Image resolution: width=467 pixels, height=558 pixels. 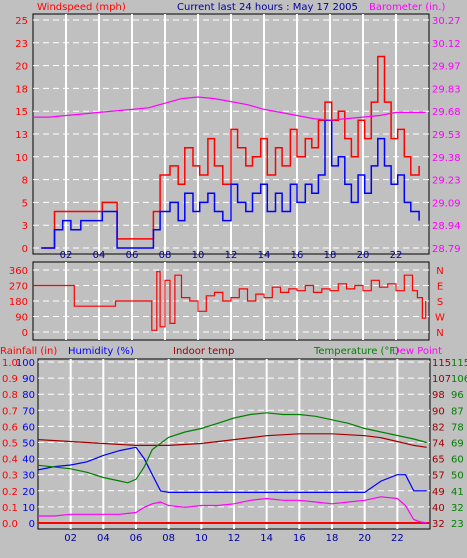 I want to click on dewpoint-series, so click(x=232, y=510).